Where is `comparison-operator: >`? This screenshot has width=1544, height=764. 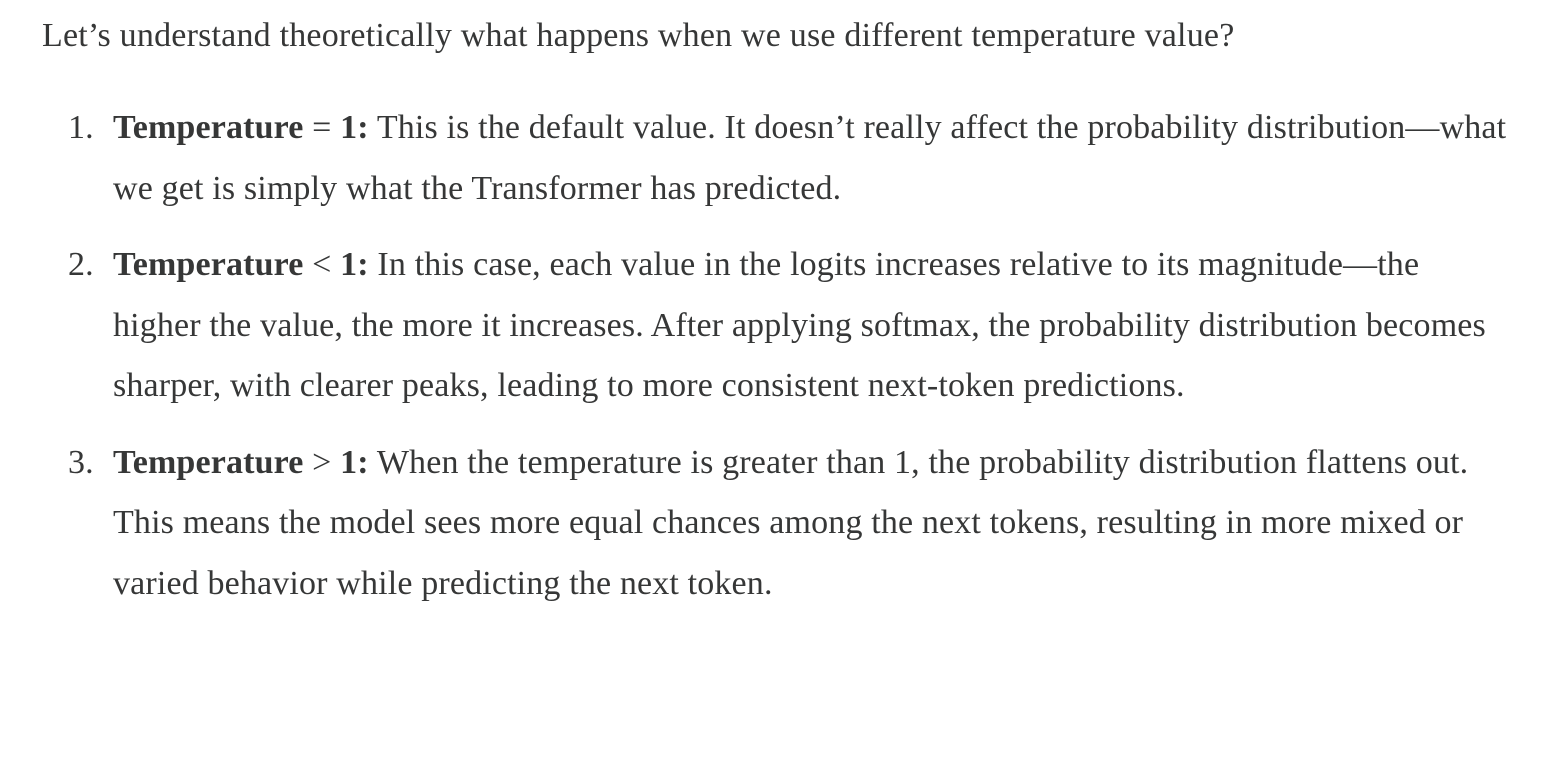
comparison-operator: > is located at coordinates (322, 462).